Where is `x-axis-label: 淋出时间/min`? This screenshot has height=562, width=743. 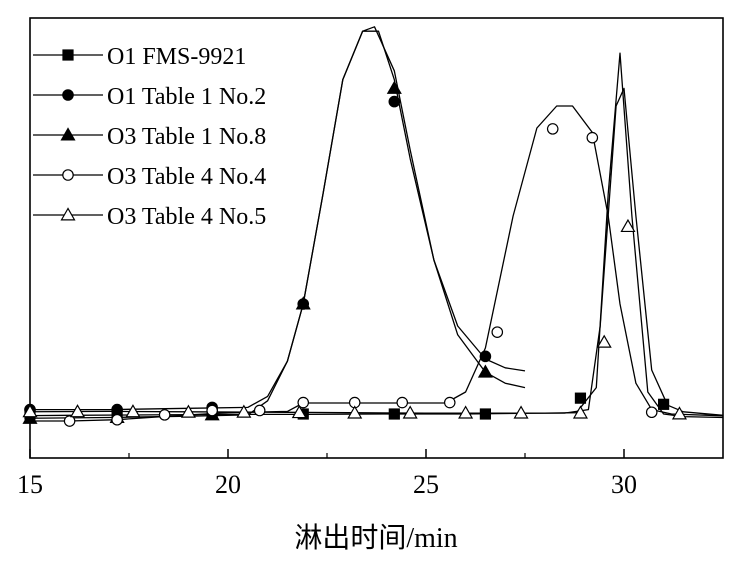
x-axis-label: 淋出时间/min is located at coordinates (375, 538).